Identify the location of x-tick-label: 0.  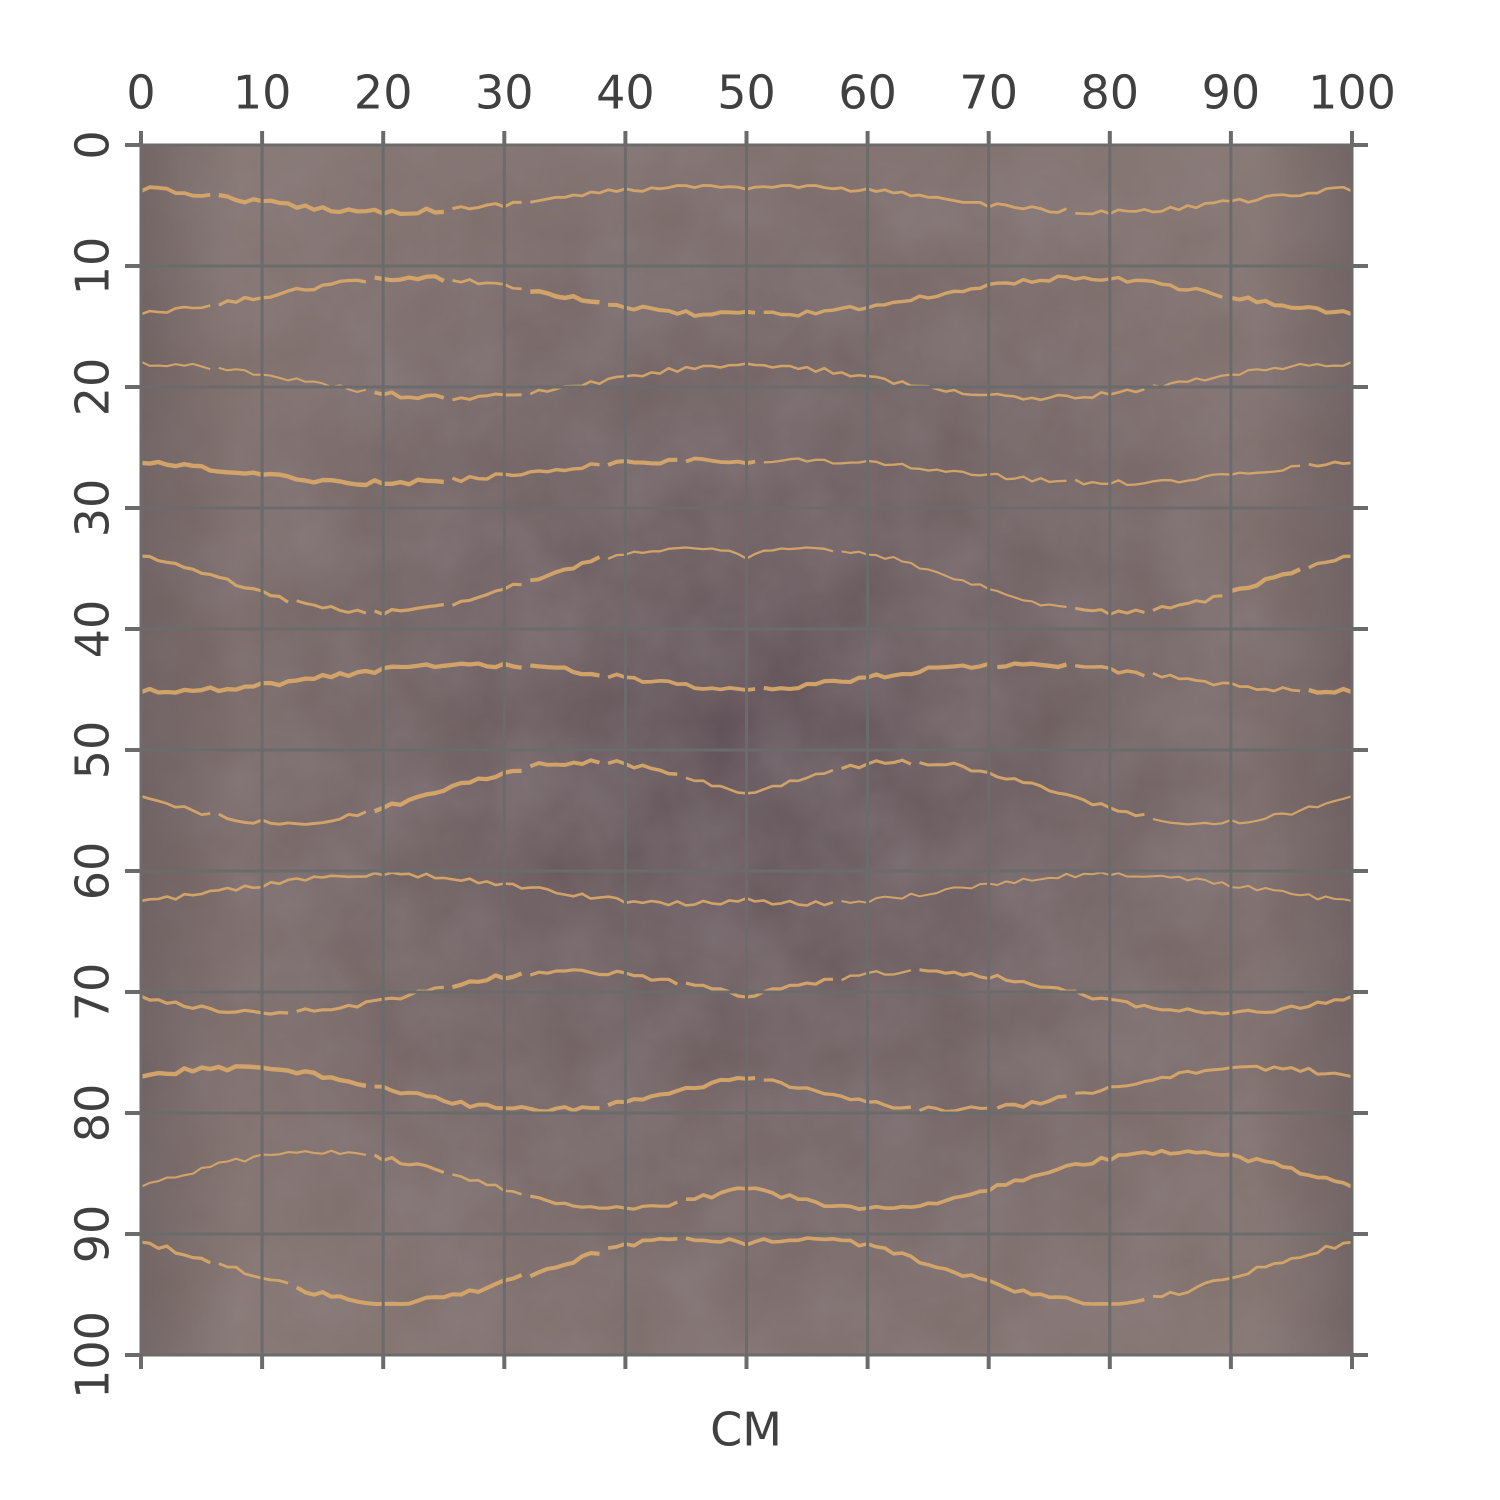
(140, 93).